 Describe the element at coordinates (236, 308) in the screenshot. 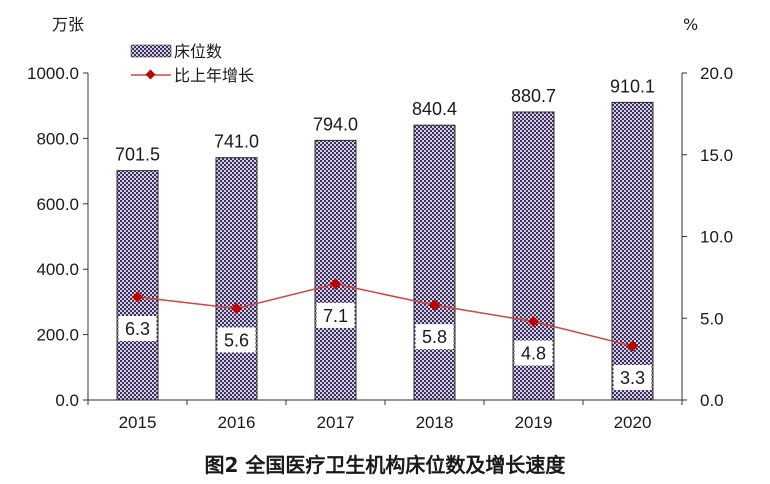

I see `line-marker-2016` at that location.